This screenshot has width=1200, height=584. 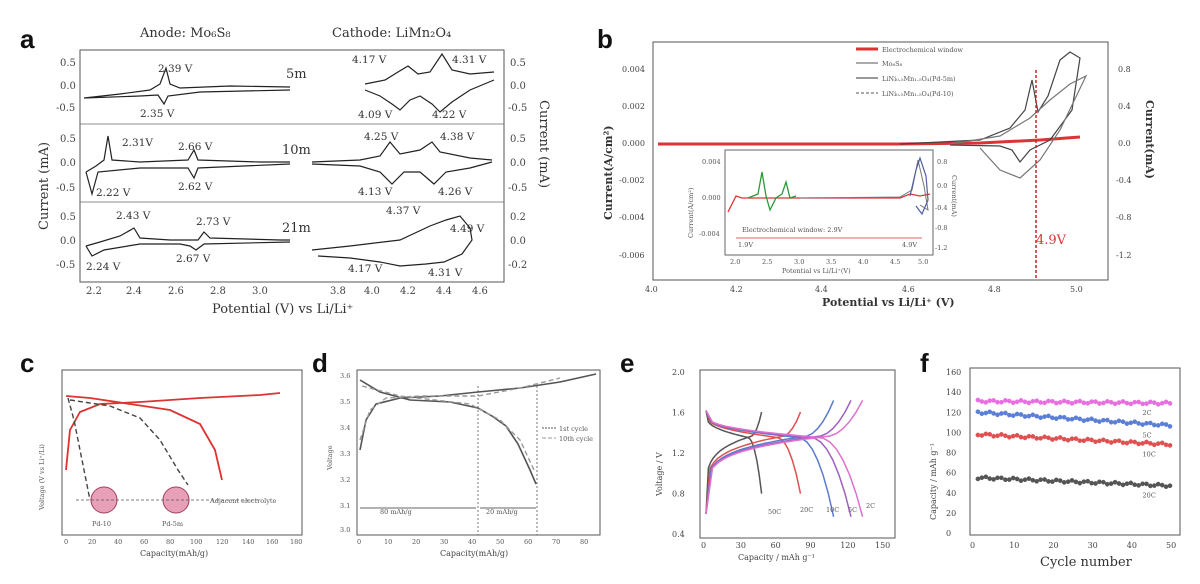 I want to click on a3-ytick-r: 0.2, so click(x=518, y=217).